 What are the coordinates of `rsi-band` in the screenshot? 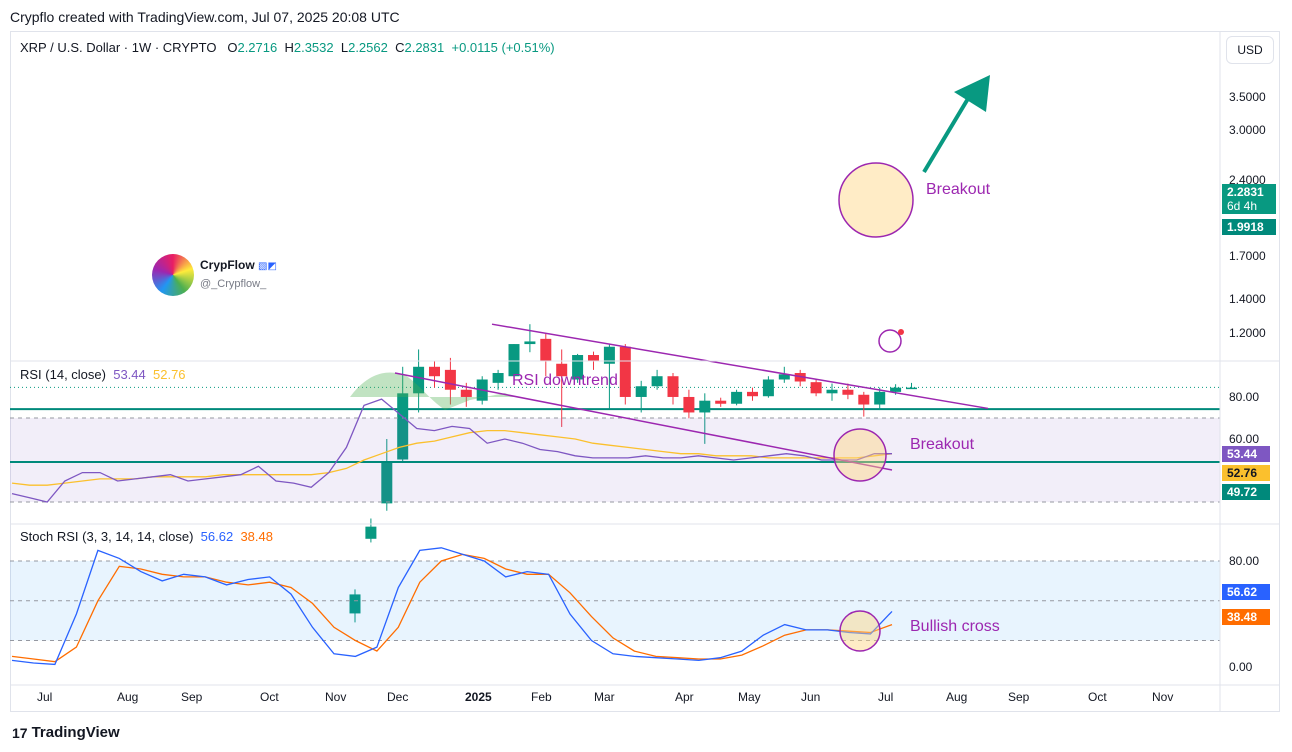 It's located at (615, 460).